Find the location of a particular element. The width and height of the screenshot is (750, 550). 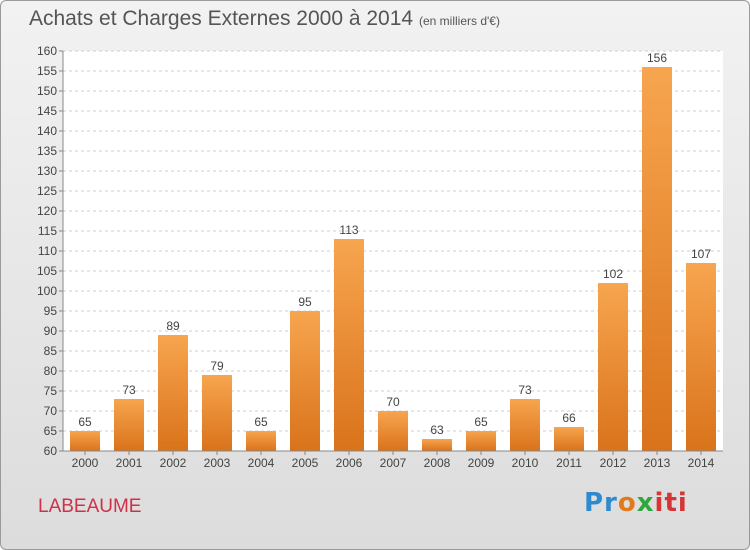

x-tick-label: 2007 is located at coordinates (393, 463).